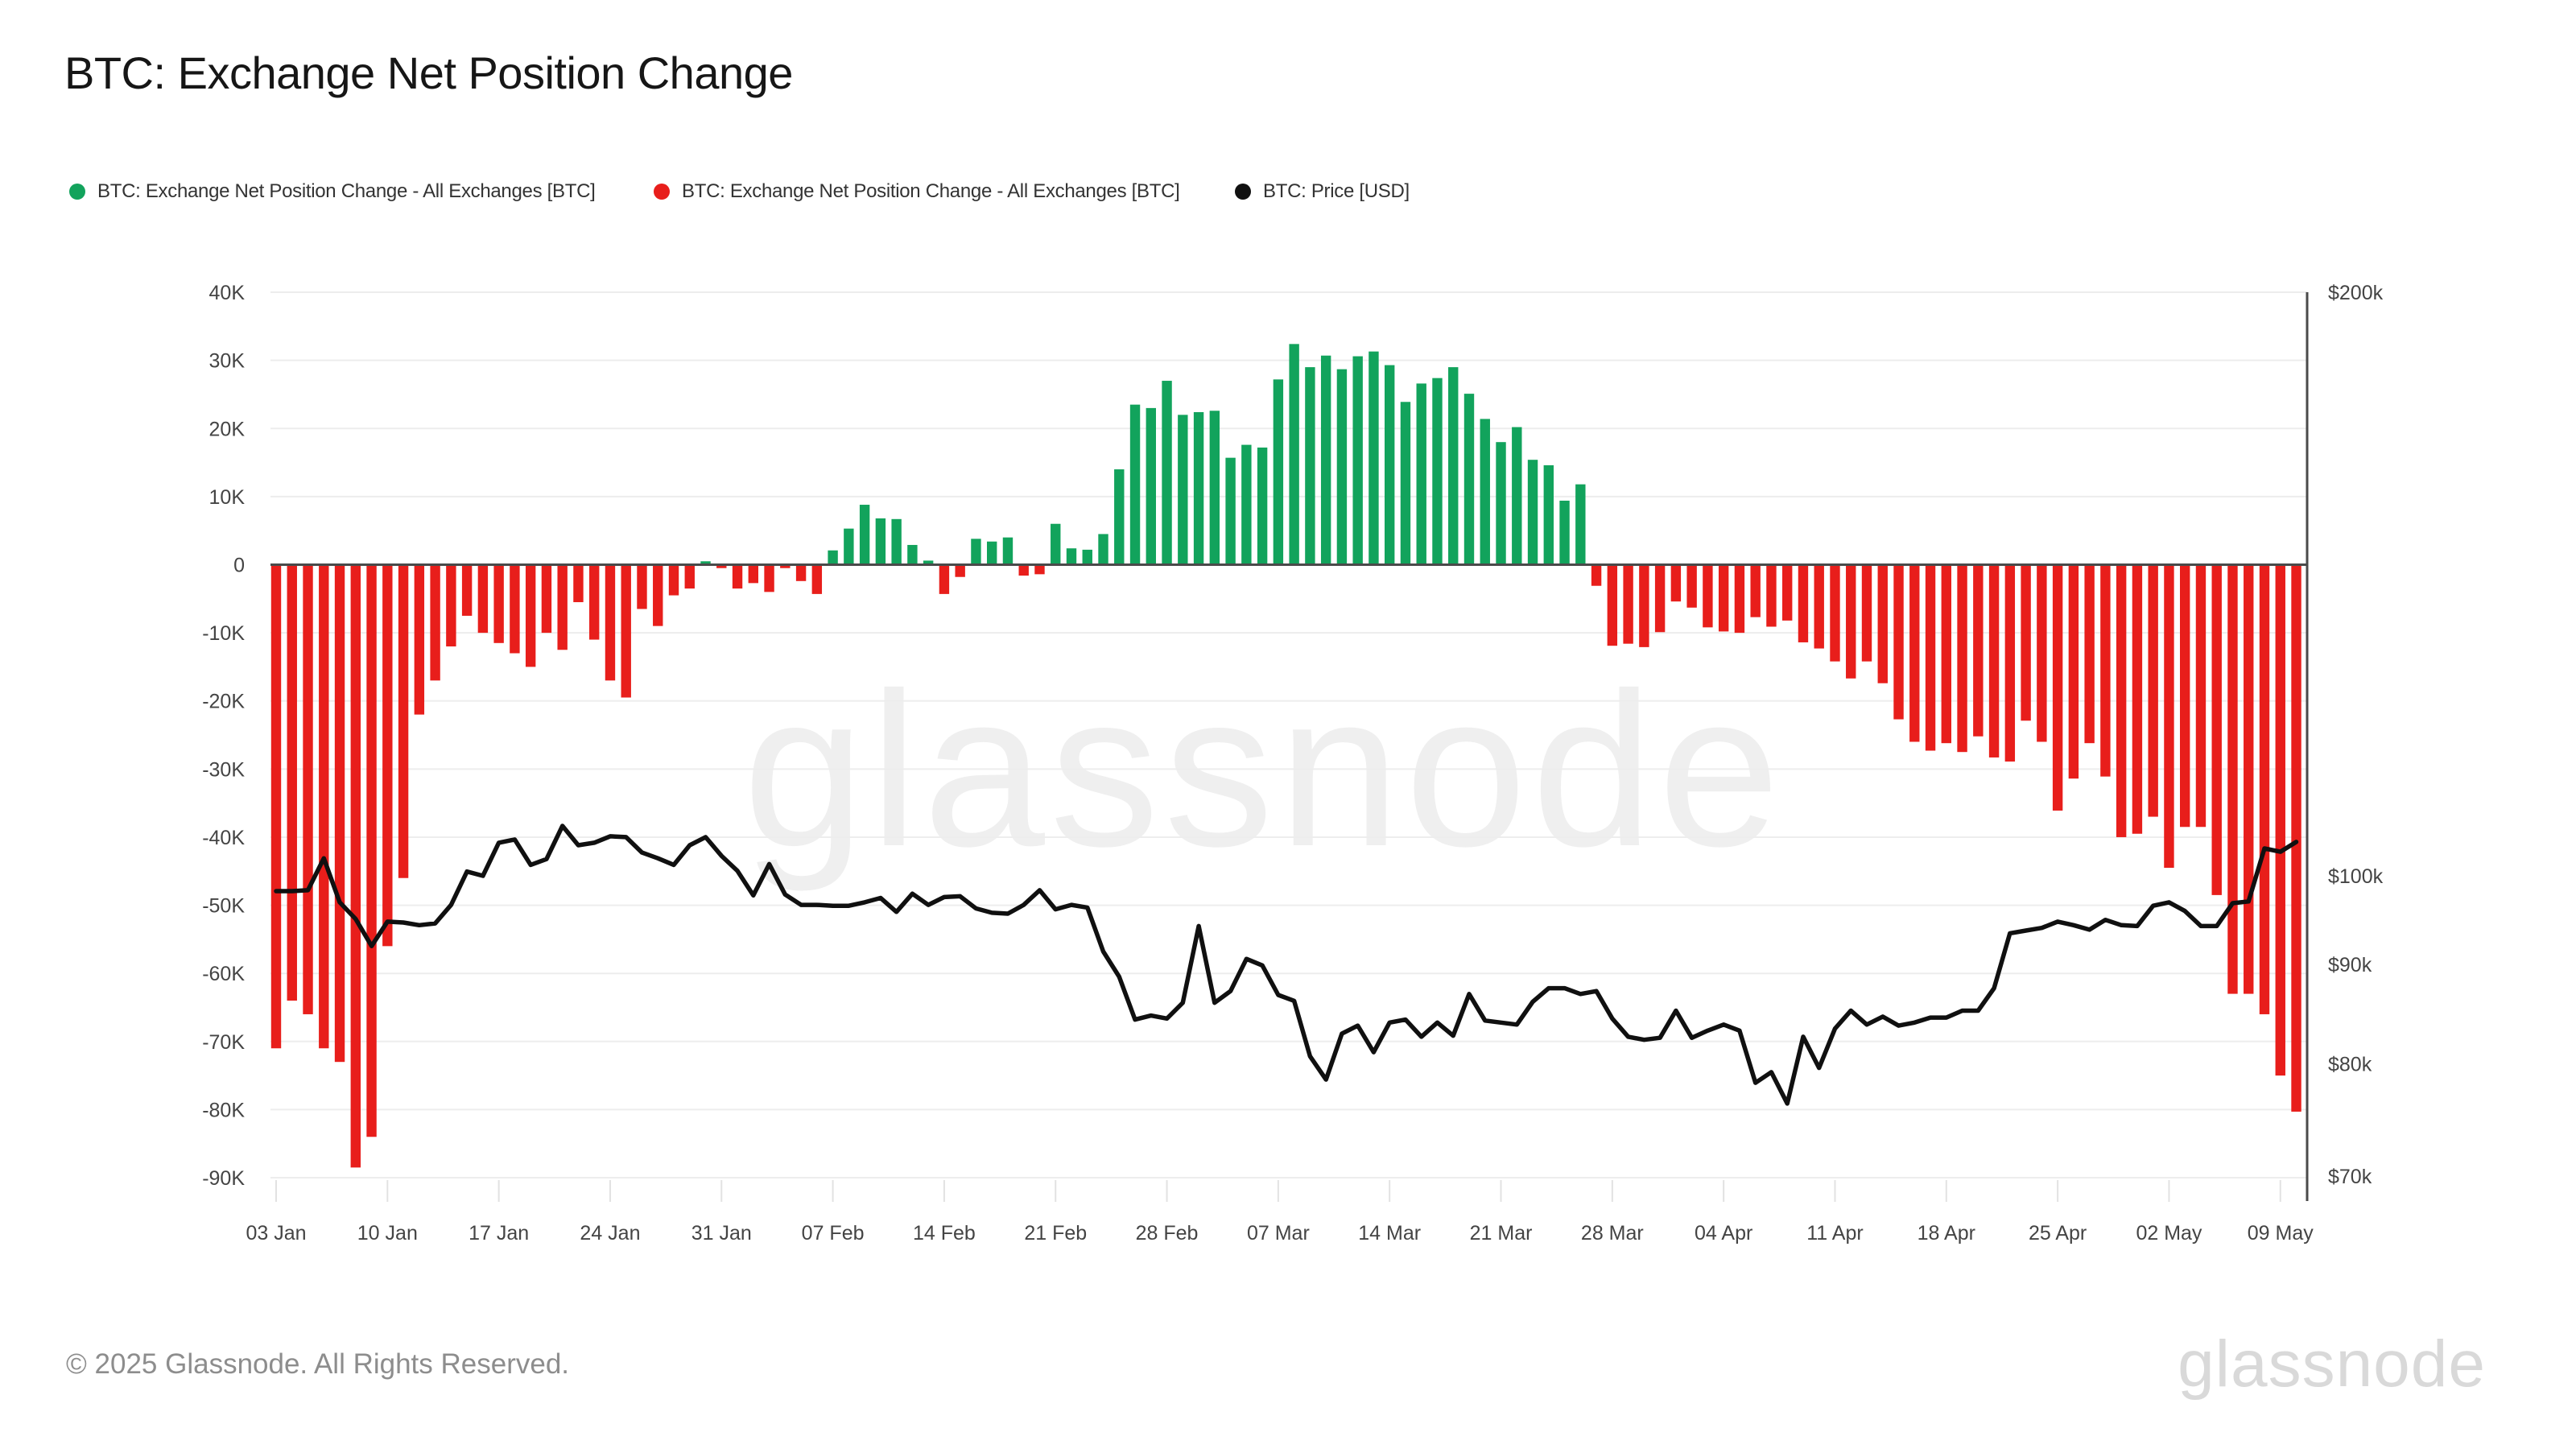  I want to click on watermark-glassnode: glassnode, so click(1264, 771).